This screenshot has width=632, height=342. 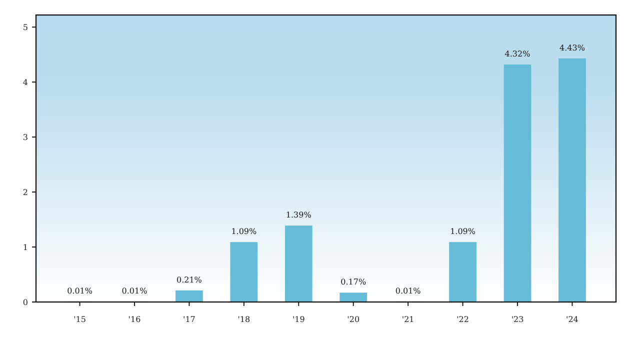 I want to click on x-tick-label: '20, so click(x=353, y=319).